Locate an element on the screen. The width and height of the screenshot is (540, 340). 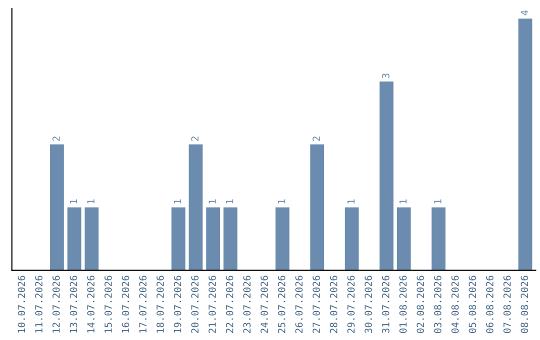
x-tick-label: 06.08.2026 is located at coordinates (490, 305).